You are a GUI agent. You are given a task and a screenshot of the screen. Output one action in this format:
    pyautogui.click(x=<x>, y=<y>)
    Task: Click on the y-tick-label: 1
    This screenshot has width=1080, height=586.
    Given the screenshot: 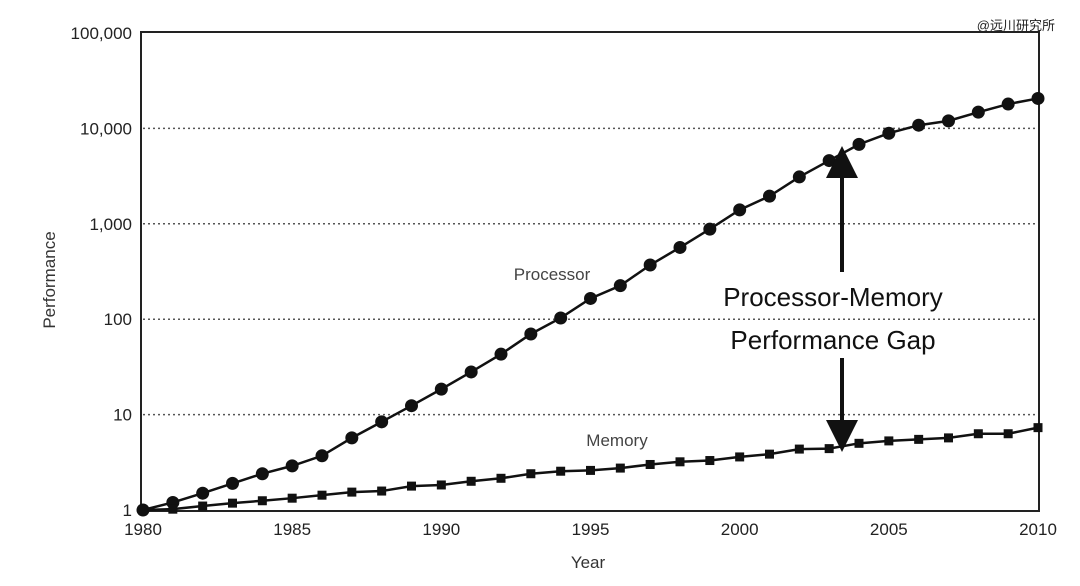 What is the action you would take?
    pyautogui.click(x=127, y=510)
    